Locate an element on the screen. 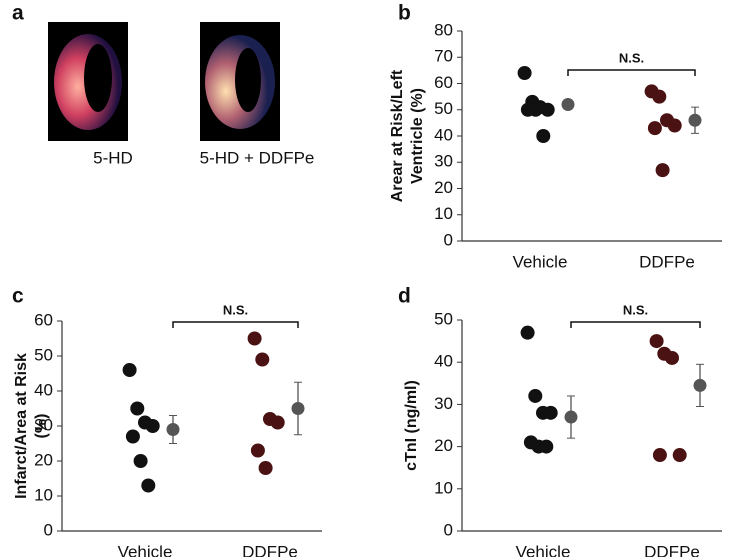 The width and height of the screenshot is (742, 557). panel-label: d is located at coordinates (404, 296).